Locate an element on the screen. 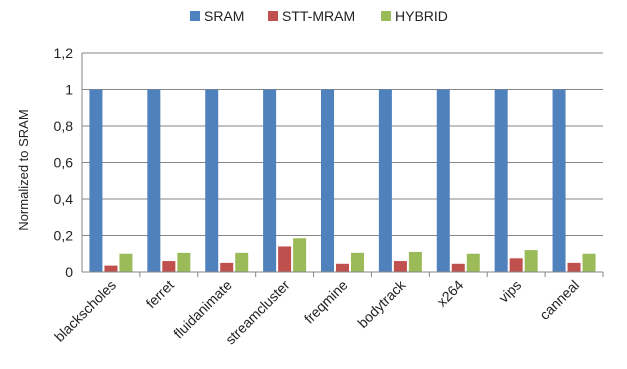 This screenshot has width=627, height=369. bar-sram-streamcluster is located at coordinates (270, 180).